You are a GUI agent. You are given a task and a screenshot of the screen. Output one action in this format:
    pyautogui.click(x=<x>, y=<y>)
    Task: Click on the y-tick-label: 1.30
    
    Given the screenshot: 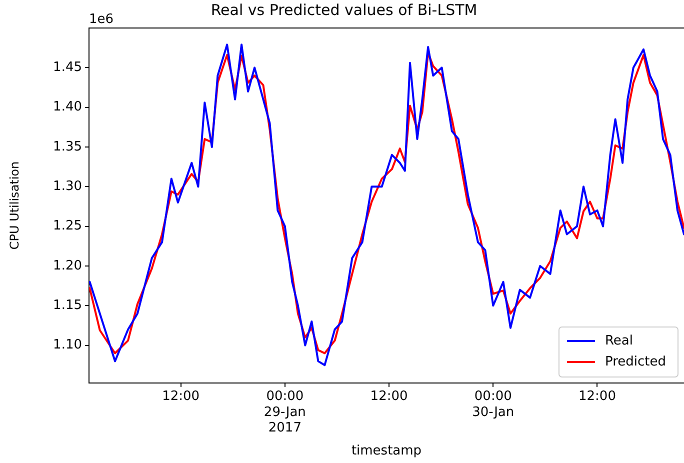 What is the action you would take?
    pyautogui.click(x=67, y=186)
    